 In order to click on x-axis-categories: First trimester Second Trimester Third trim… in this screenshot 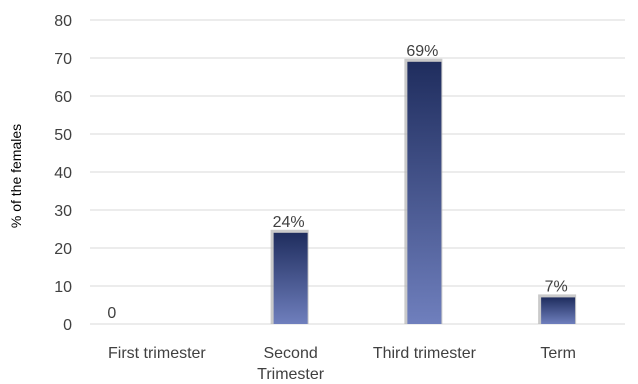, I will do `click(342, 364)`.